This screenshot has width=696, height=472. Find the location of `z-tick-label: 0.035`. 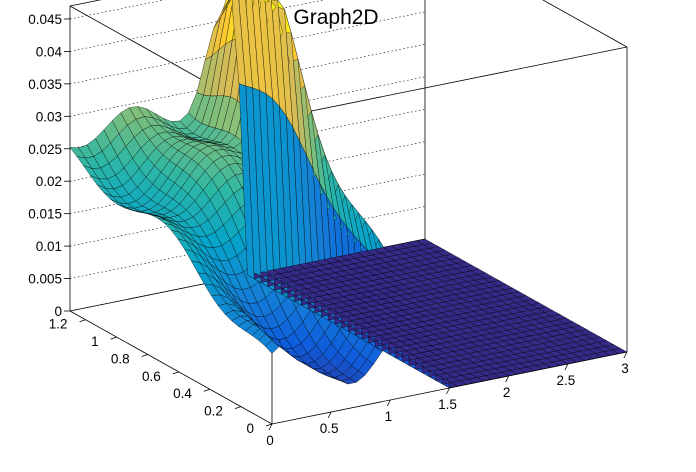

z-tick-label: 0.035 is located at coordinates (45, 84).